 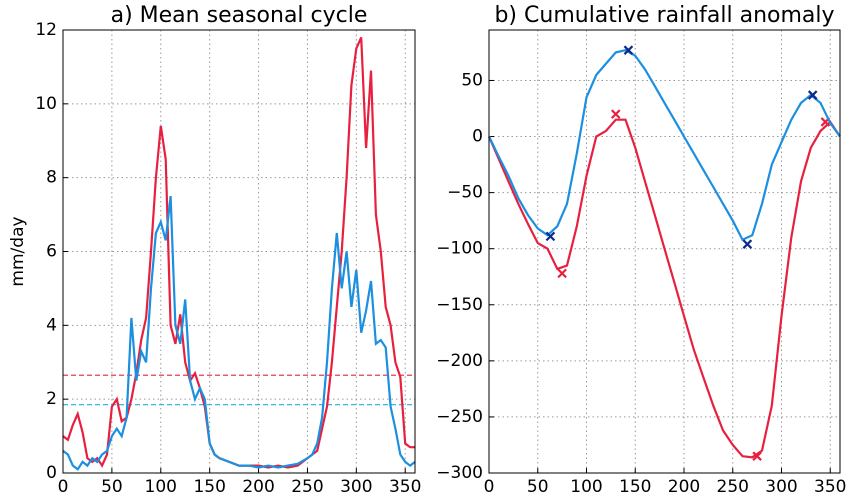 I want to click on y-tick-label: −200, so click(x=459, y=361).